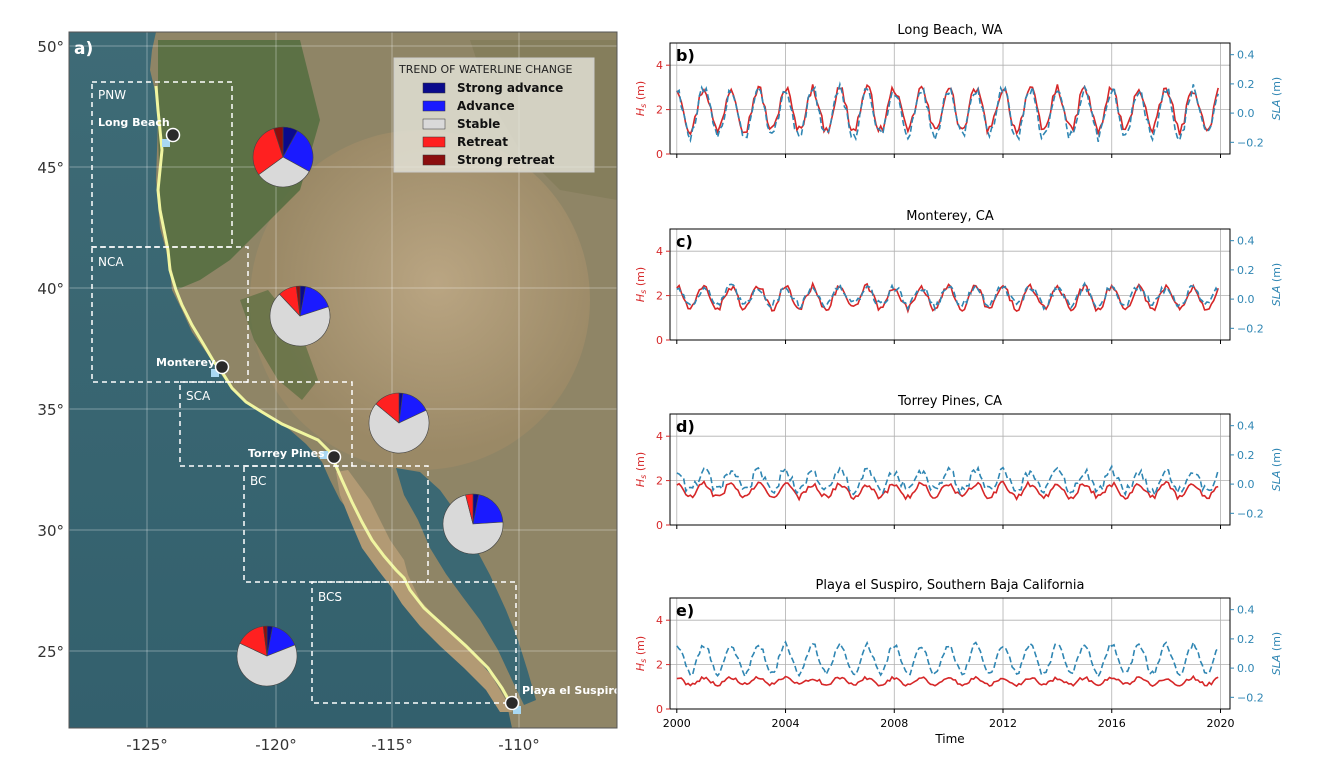 The image size is (1336, 772). What do you see at coordinates (267, 664) in the screenshot?
I see `pie-slice-bcs-stable` at bounding box center [267, 664].